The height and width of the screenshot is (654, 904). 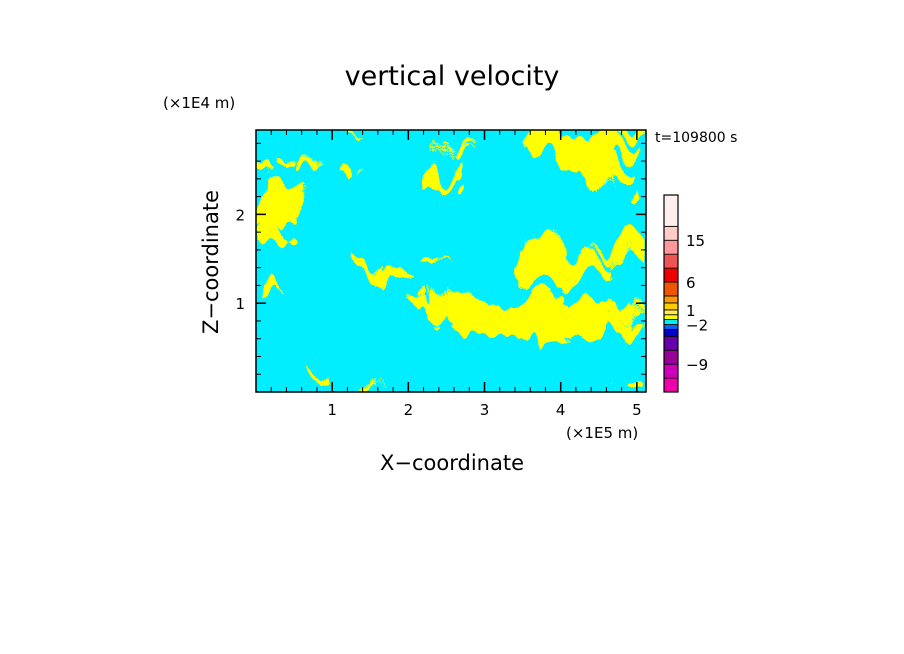 I want to click on x-tick-label: 3, so click(x=485, y=410).